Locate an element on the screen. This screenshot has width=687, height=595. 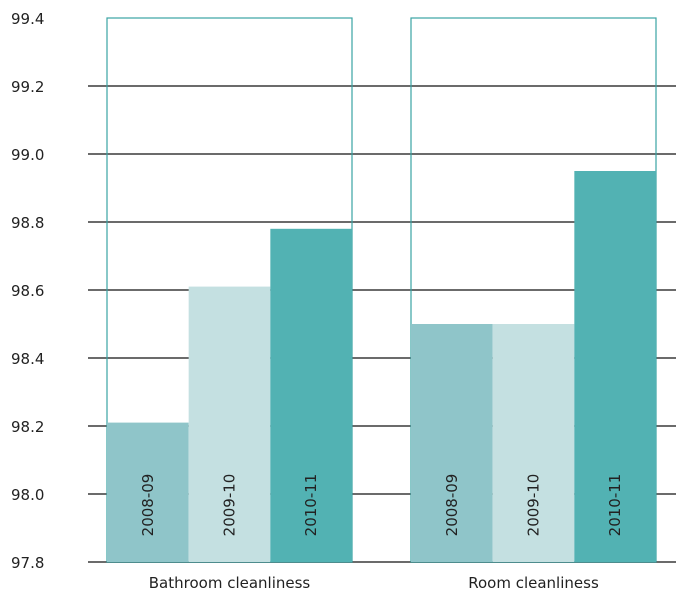
y-tick-label: 99.0 is located at coordinates (27, 155).